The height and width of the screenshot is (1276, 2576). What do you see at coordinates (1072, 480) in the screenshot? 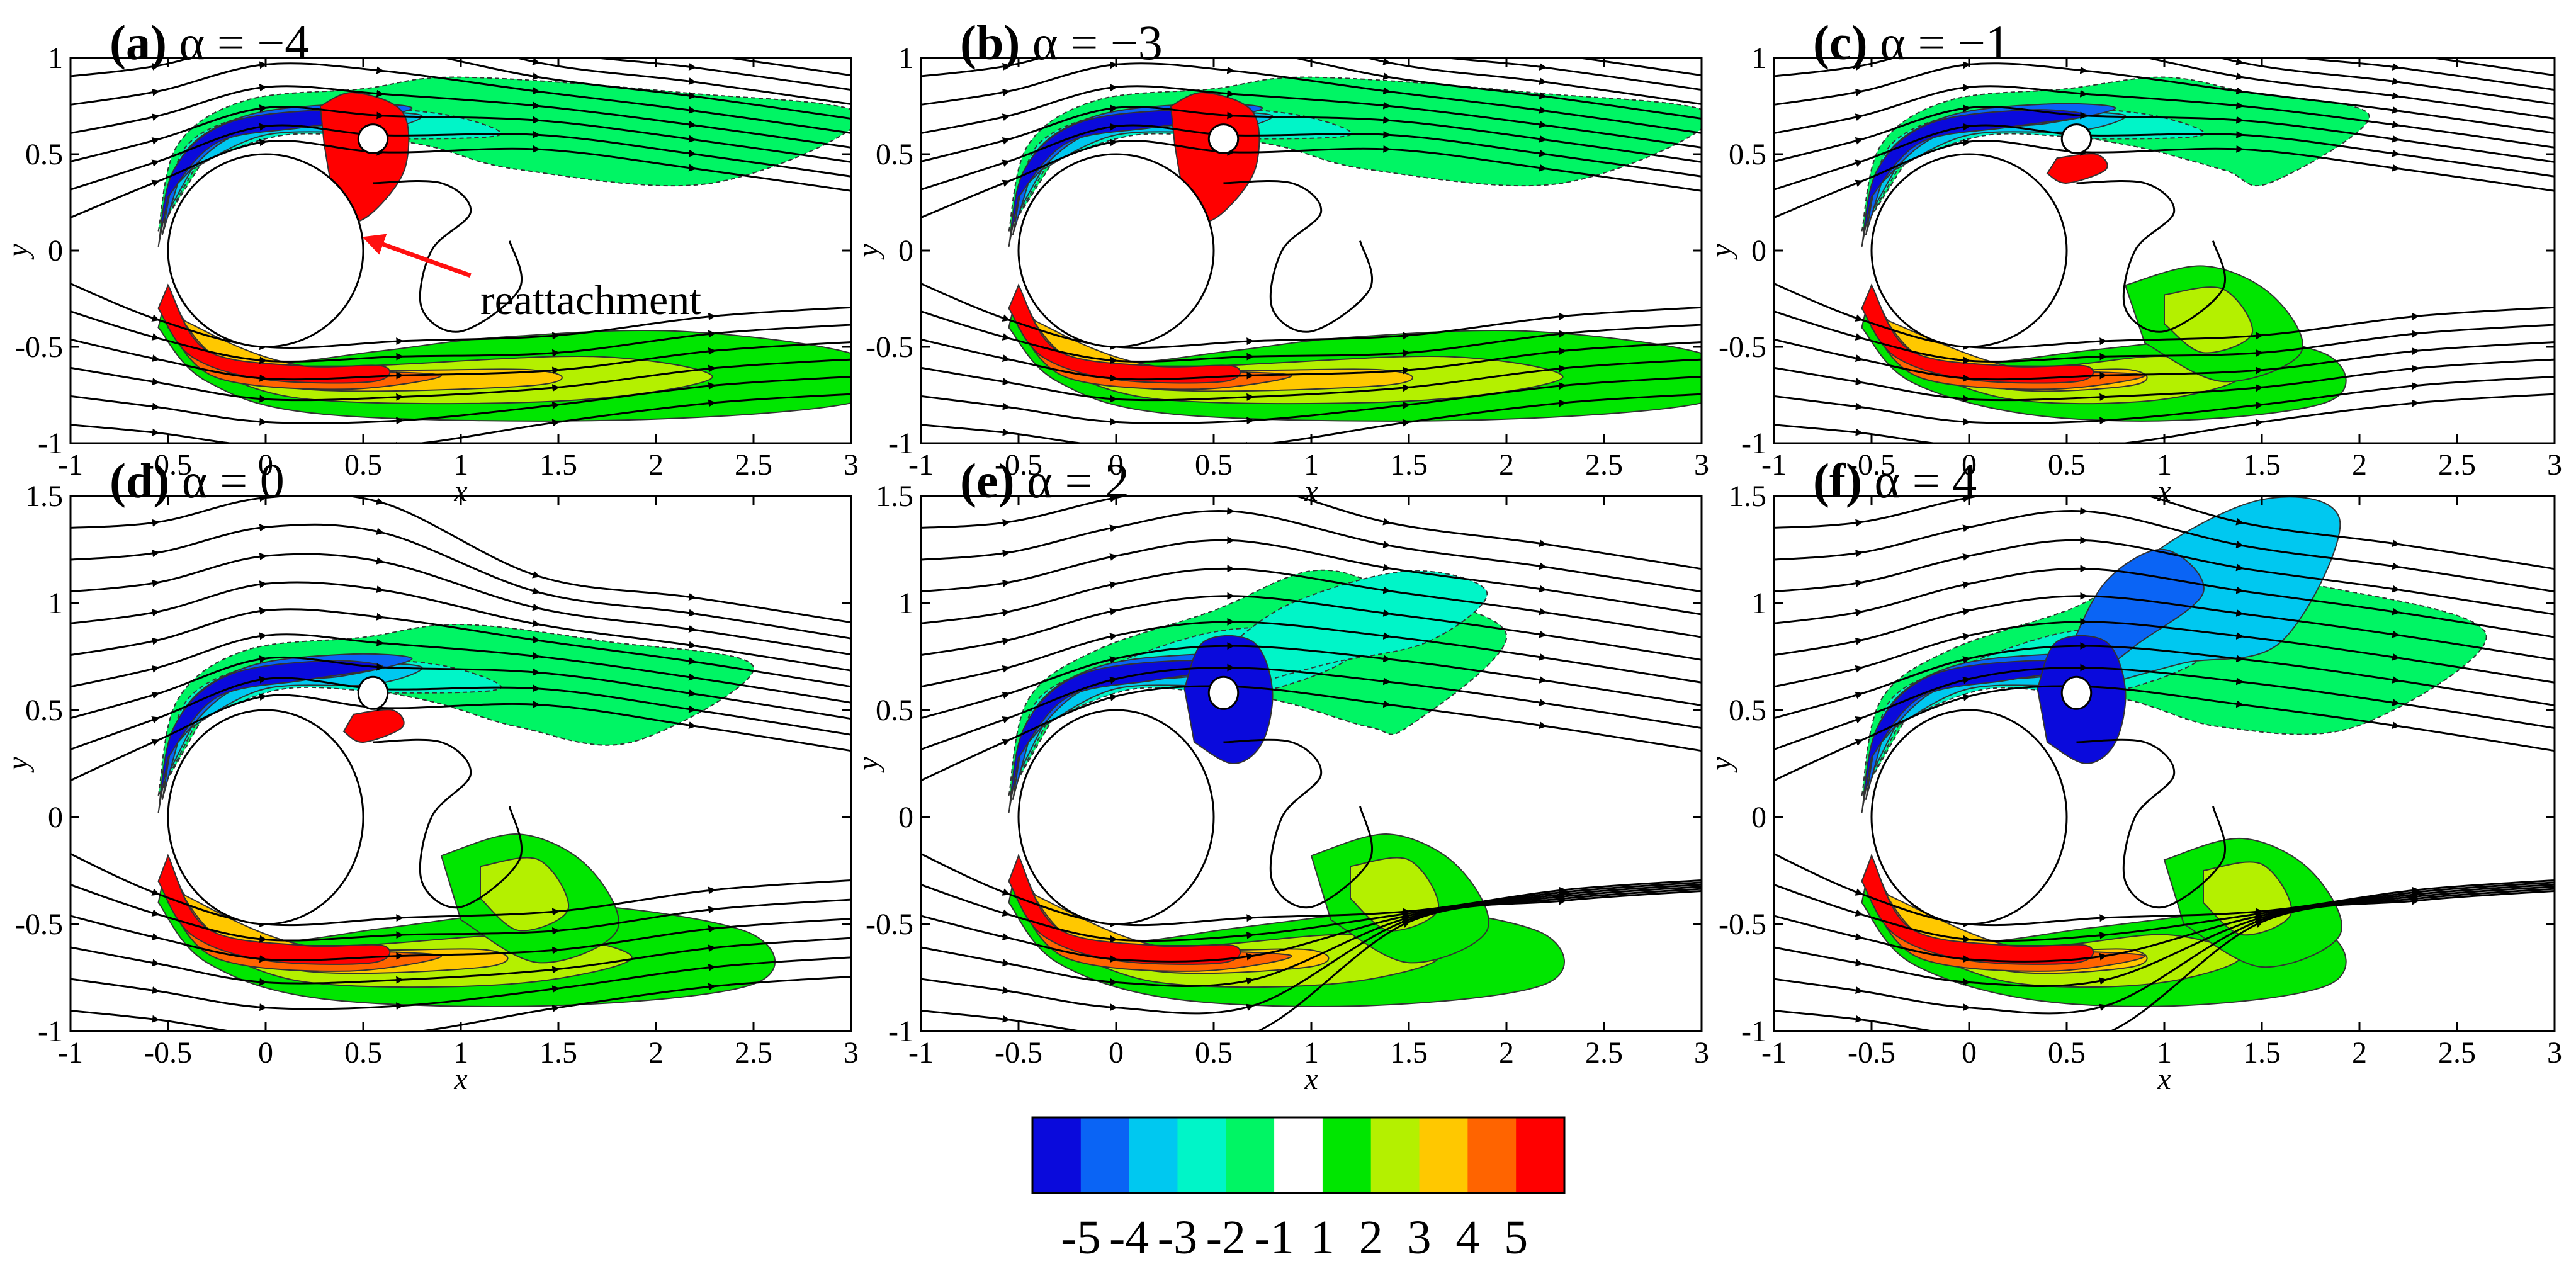
I see `panel-alpha: α = 2` at bounding box center [1072, 480].